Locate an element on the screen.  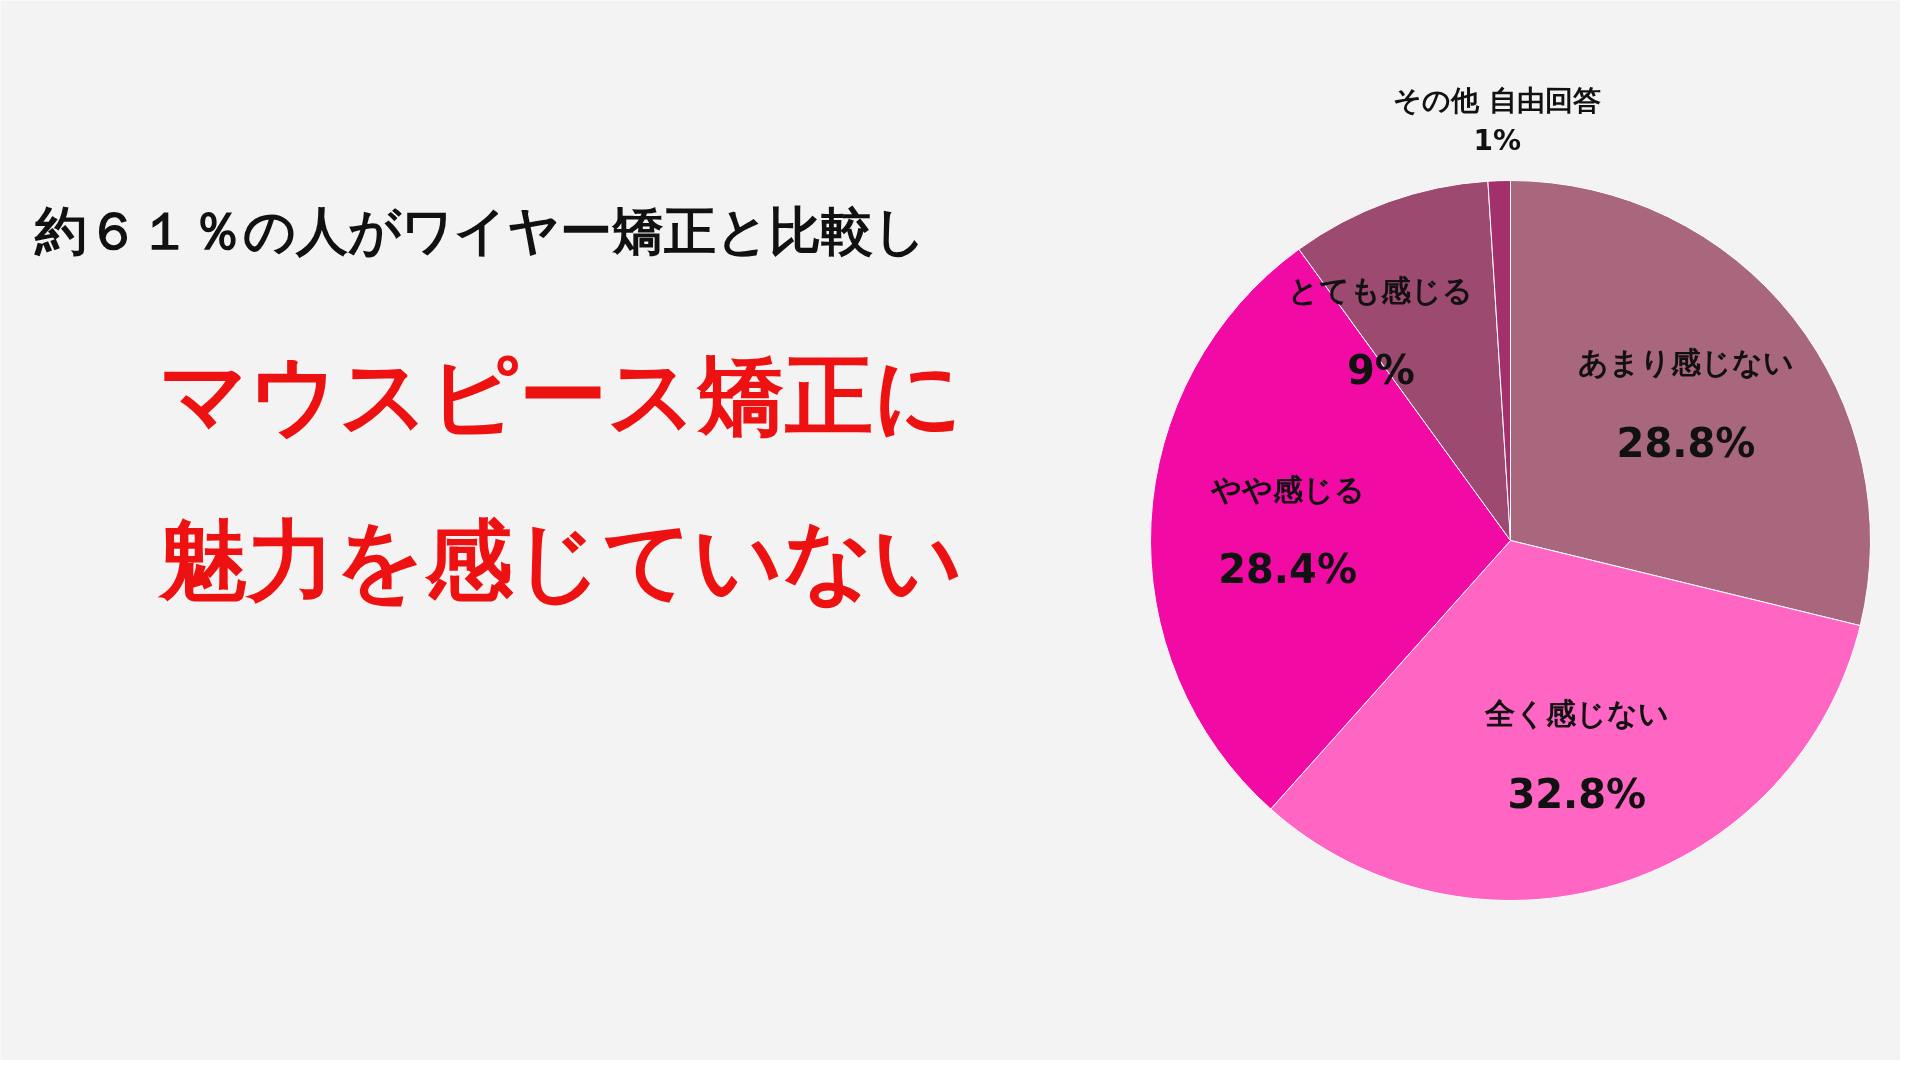
data-label: 32.8% is located at coordinates (1577, 793).